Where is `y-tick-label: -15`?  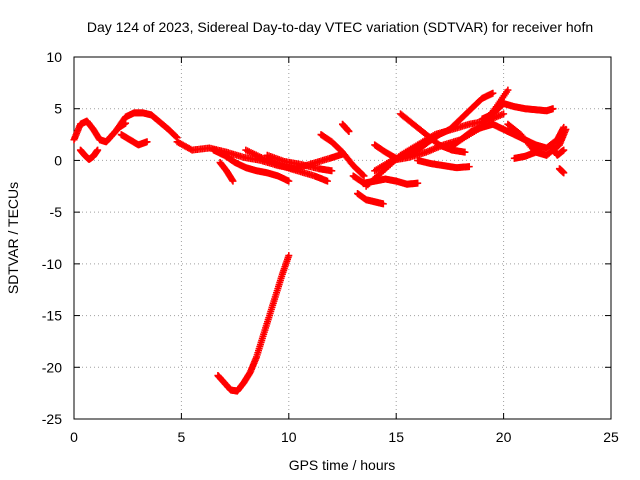
y-tick-label: -15 is located at coordinates (52, 316).